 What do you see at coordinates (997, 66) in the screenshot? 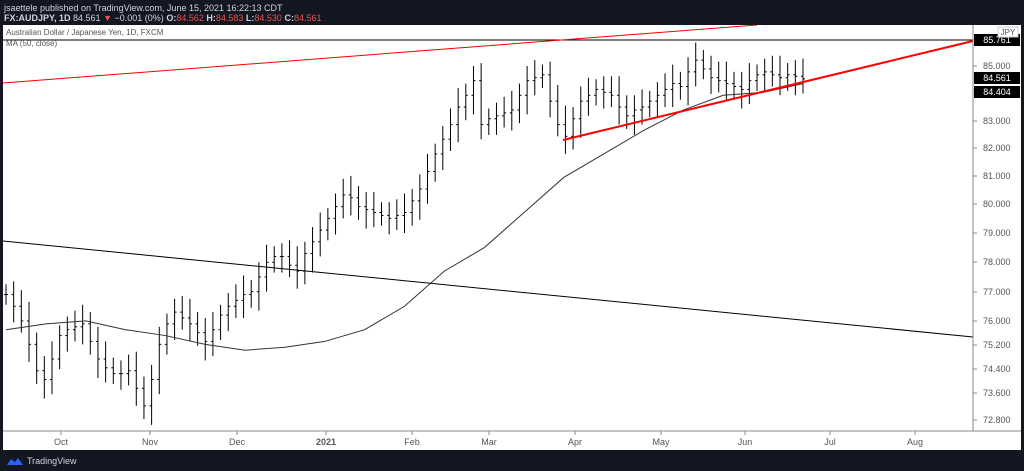
I see `y-tick-label: 85.000` at bounding box center [997, 66].